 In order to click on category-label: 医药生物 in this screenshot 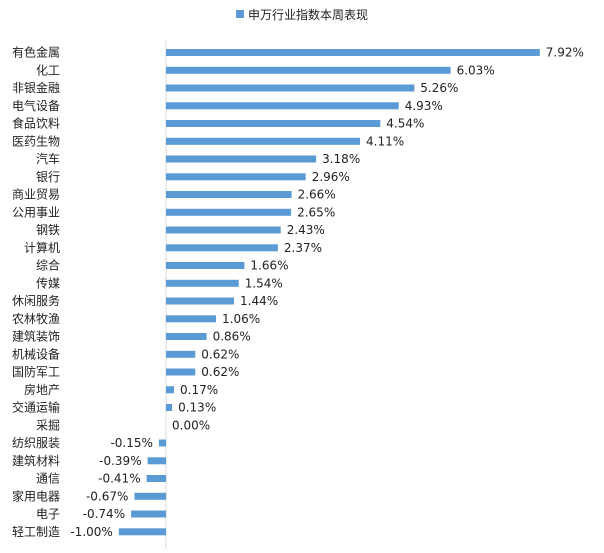, I will do `click(36, 141)`.